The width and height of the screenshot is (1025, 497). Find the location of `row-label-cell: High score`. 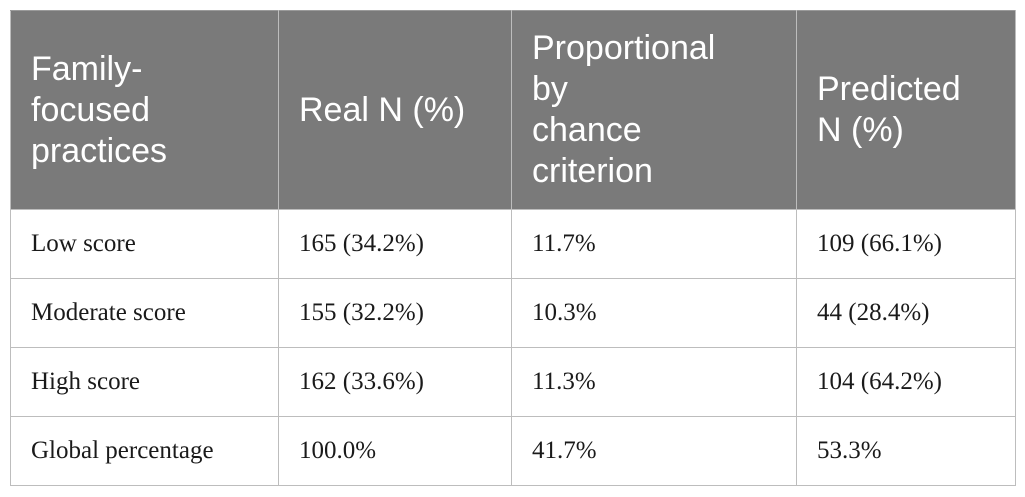

row-label-cell: High score is located at coordinates (144, 382).